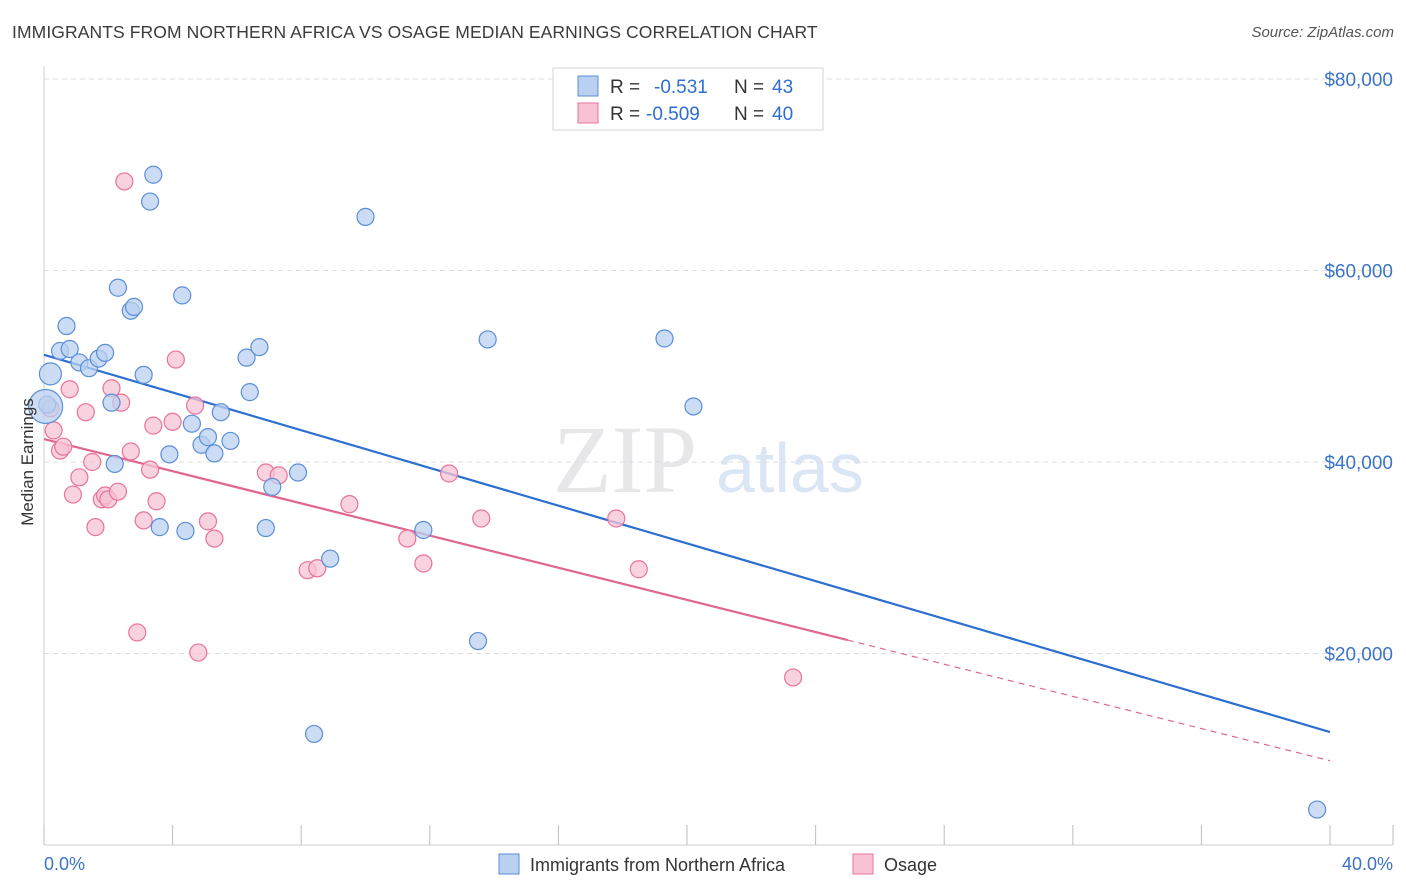 Image resolution: width=1406 pixels, height=892 pixels. I want to click on x-tick-label-0: 0.0%, so click(64, 864).